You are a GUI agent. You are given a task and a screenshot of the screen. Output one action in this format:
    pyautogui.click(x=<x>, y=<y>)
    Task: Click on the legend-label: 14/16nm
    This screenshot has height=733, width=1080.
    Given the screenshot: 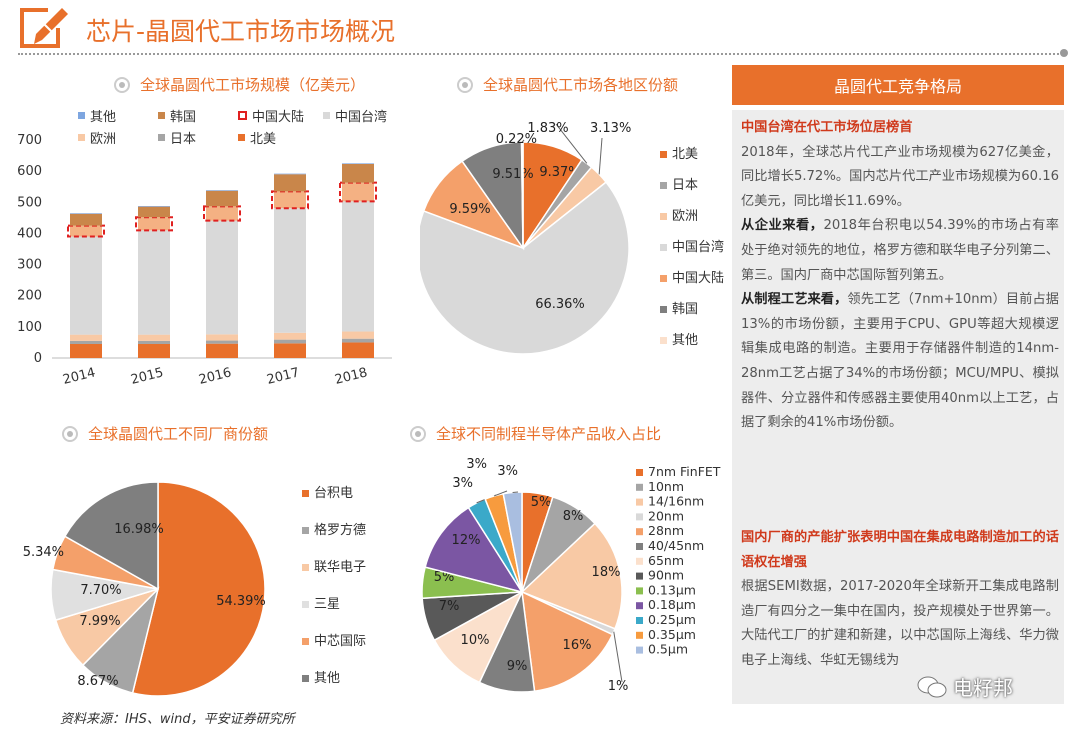 What is the action you would take?
    pyautogui.click(x=676, y=501)
    